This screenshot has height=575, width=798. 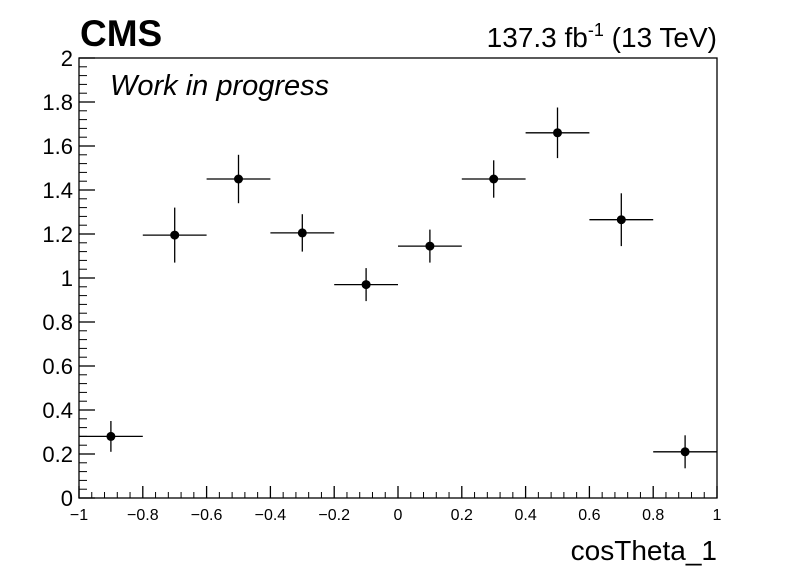 I want to click on x-tick-label: −0.4, so click(x=271, y=515).